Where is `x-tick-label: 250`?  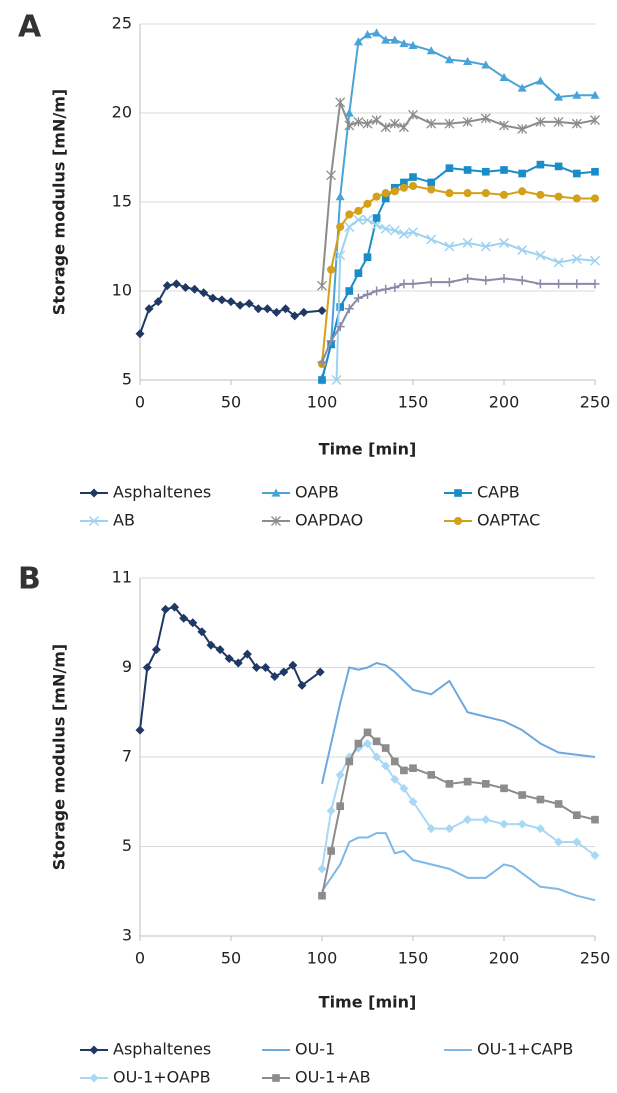 x-tick-label: 250 is located at coordinates (595, 958).